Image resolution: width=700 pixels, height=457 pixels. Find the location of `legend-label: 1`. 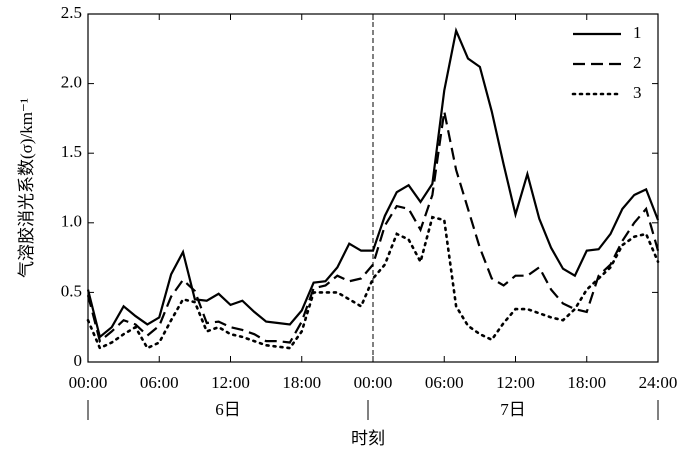

legend-label: 1 is located at coordinates (637, 32).